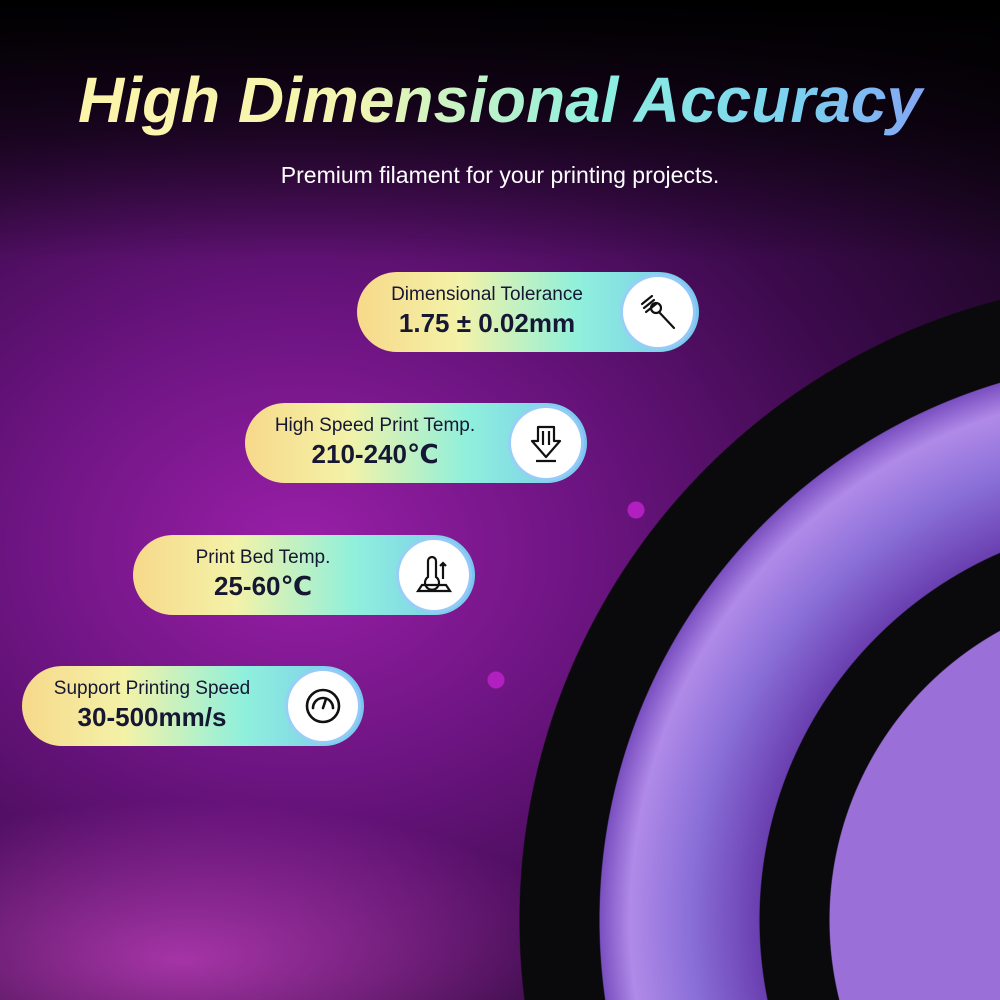 Image resolution: width=1000 pixels, height=1000 pixels. Describe the element at coordinates (658, 312) in the screenshot. I see `caliper-icon` at that location.